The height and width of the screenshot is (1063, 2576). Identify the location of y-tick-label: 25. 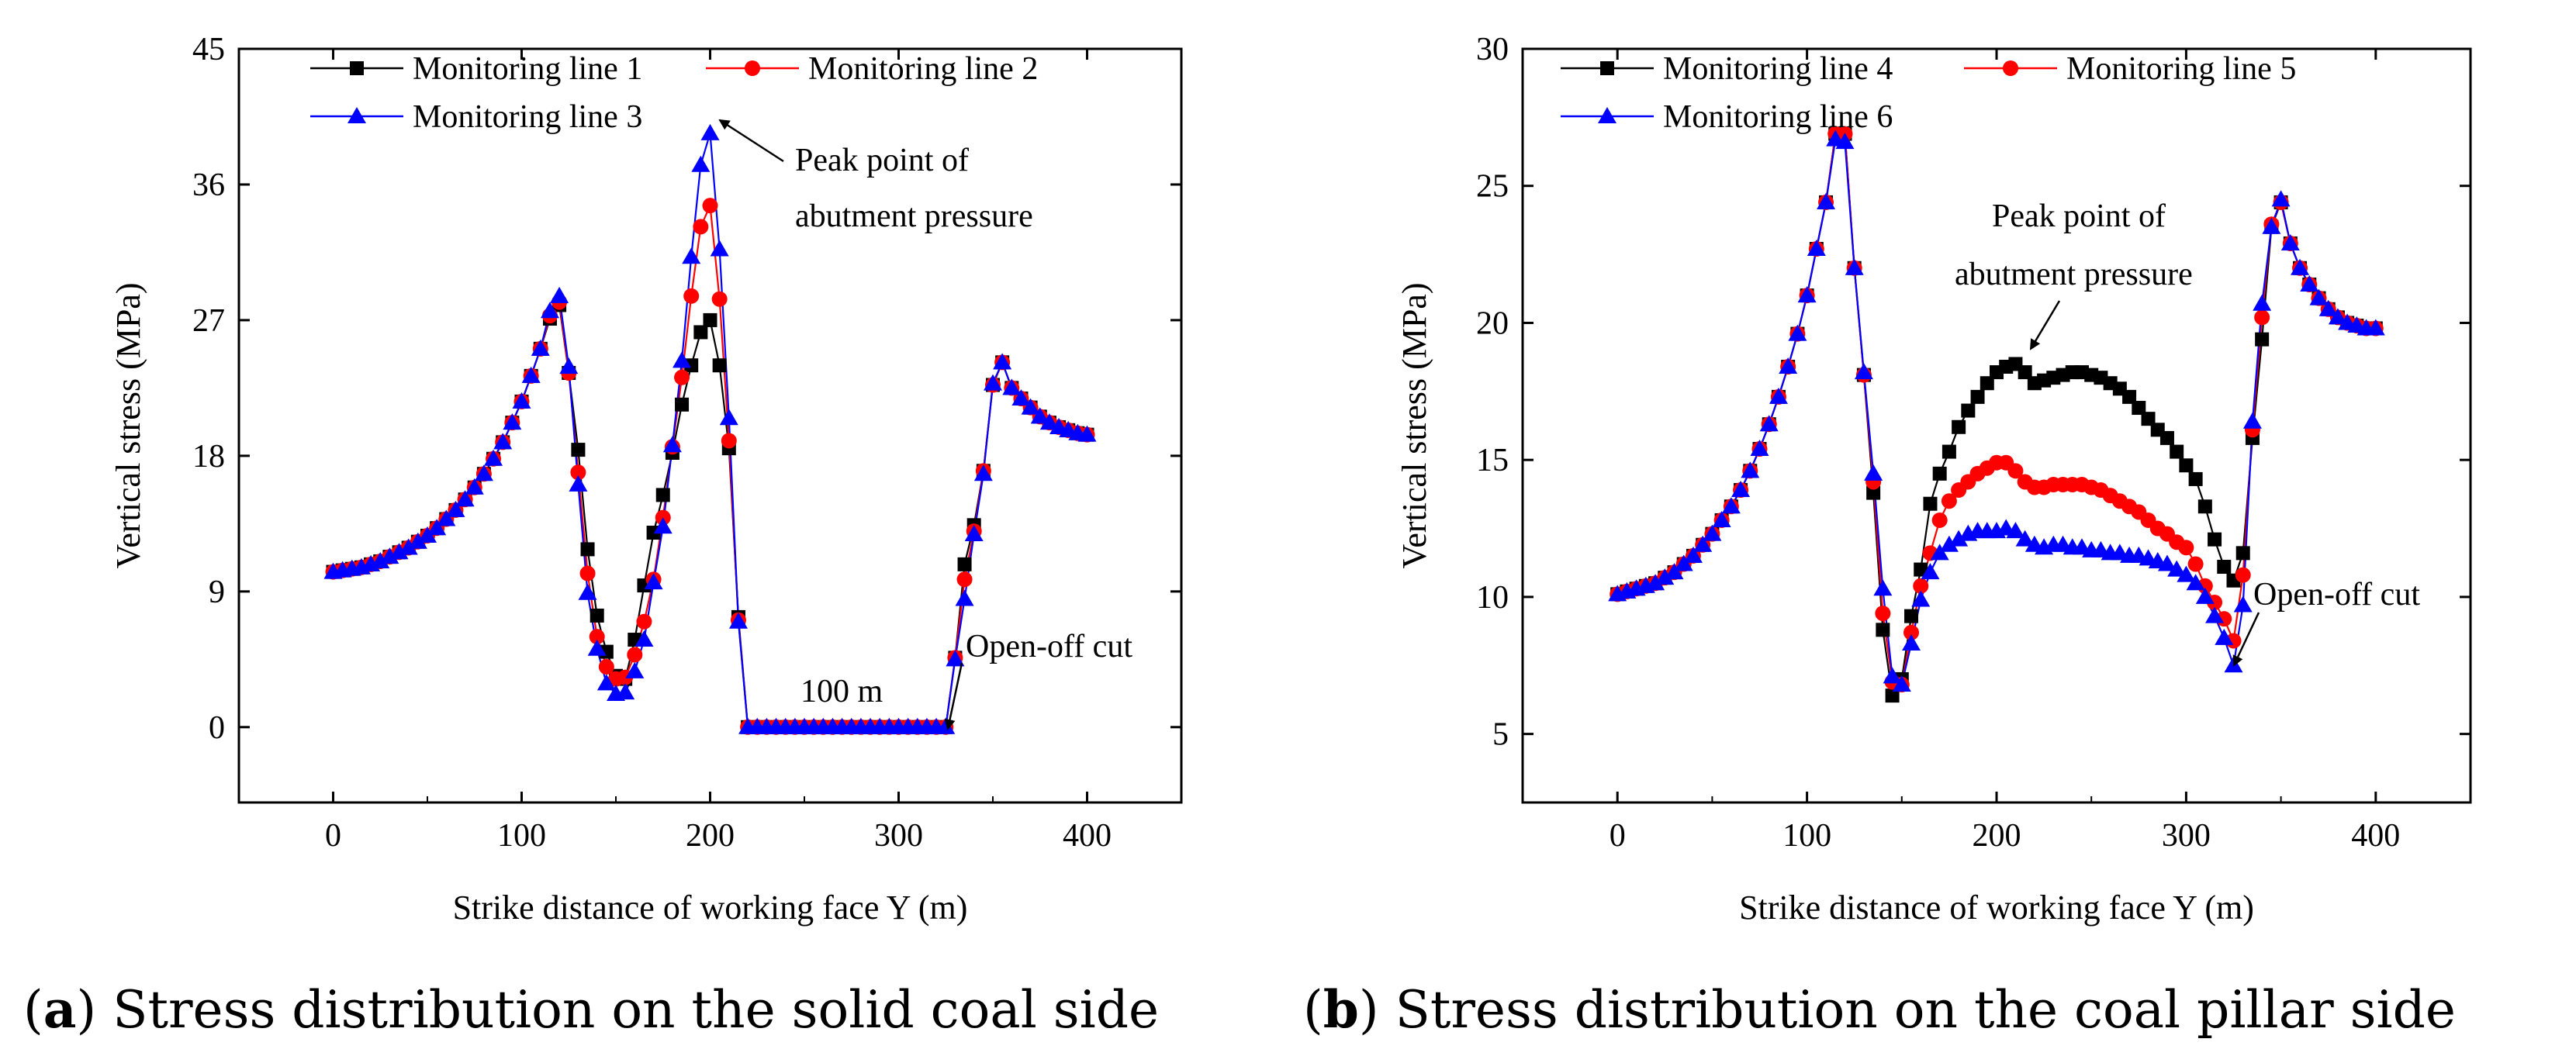
(1492, 187).